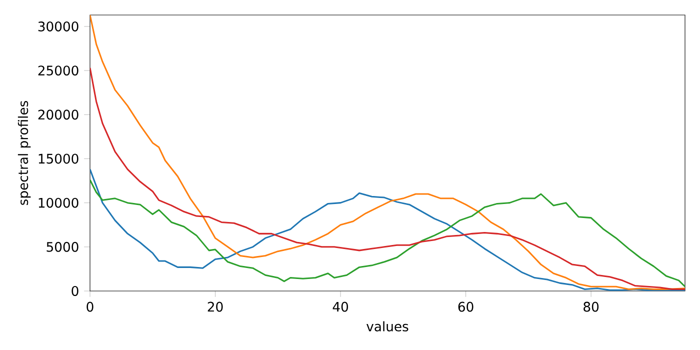 The width and height of the screenshot is (700, 350). What do you see at coordinates (75, 291) in the screenshot?
I see `y-tick-label: 0` at bounding box center [75, 291].